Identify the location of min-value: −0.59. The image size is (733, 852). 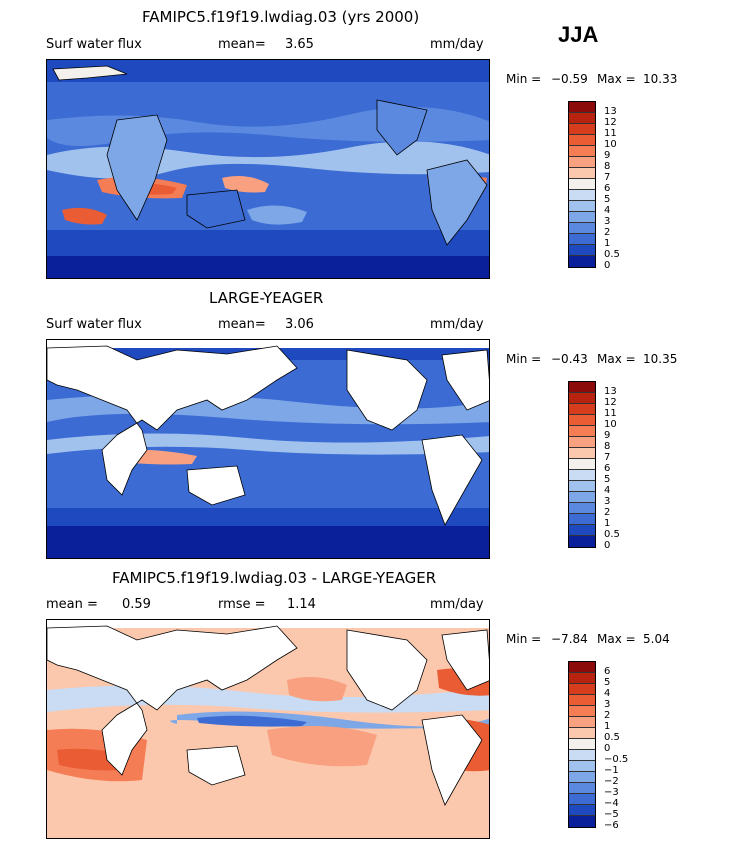
(569, 79).